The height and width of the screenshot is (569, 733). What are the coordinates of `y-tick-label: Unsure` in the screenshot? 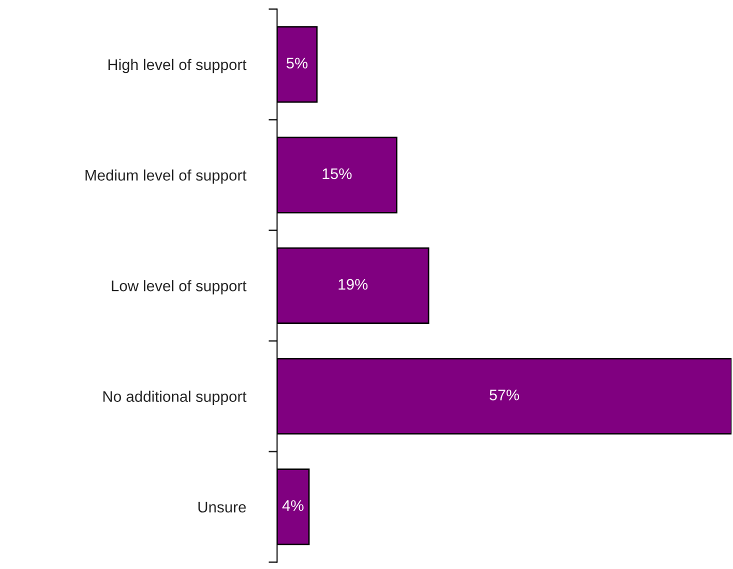 It's located at (222, 507).